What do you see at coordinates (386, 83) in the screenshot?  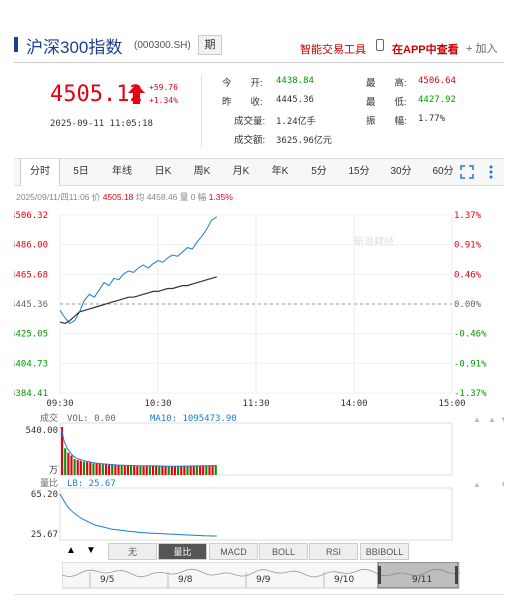 I see `high-label: 最 高:` at bounding box center [386, 83].